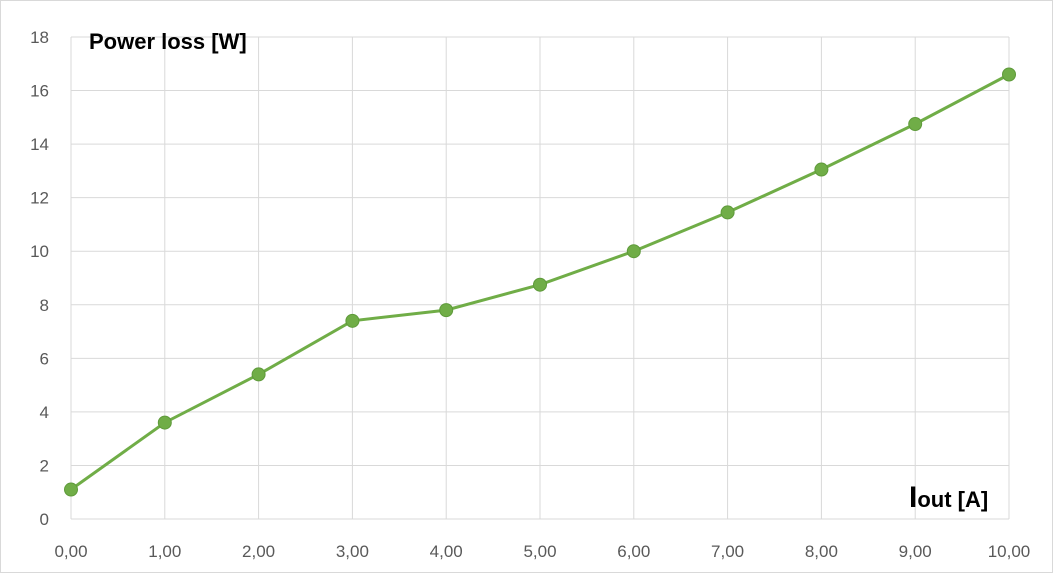 This screenshot has height=573, width=1053. I want to click on x-axis-title: Iout [A], so click(948, 497).